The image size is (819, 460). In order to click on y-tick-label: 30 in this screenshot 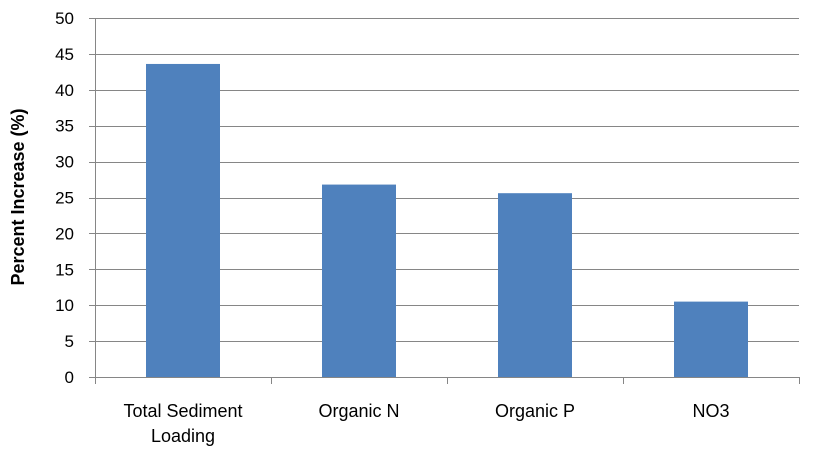, I will do `click(64, 162)`.